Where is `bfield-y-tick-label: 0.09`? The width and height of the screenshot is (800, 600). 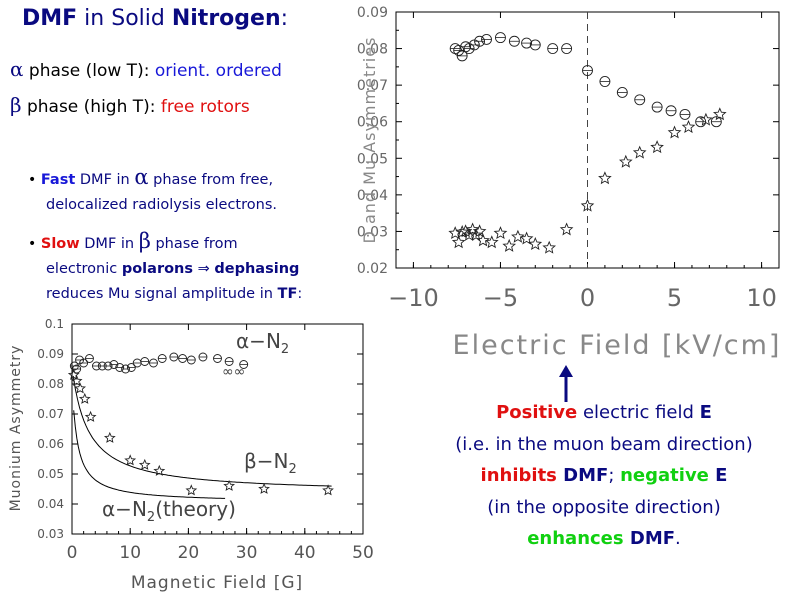 bfield-y-tick-label: 0.09 is located at coordinates (50, 354).